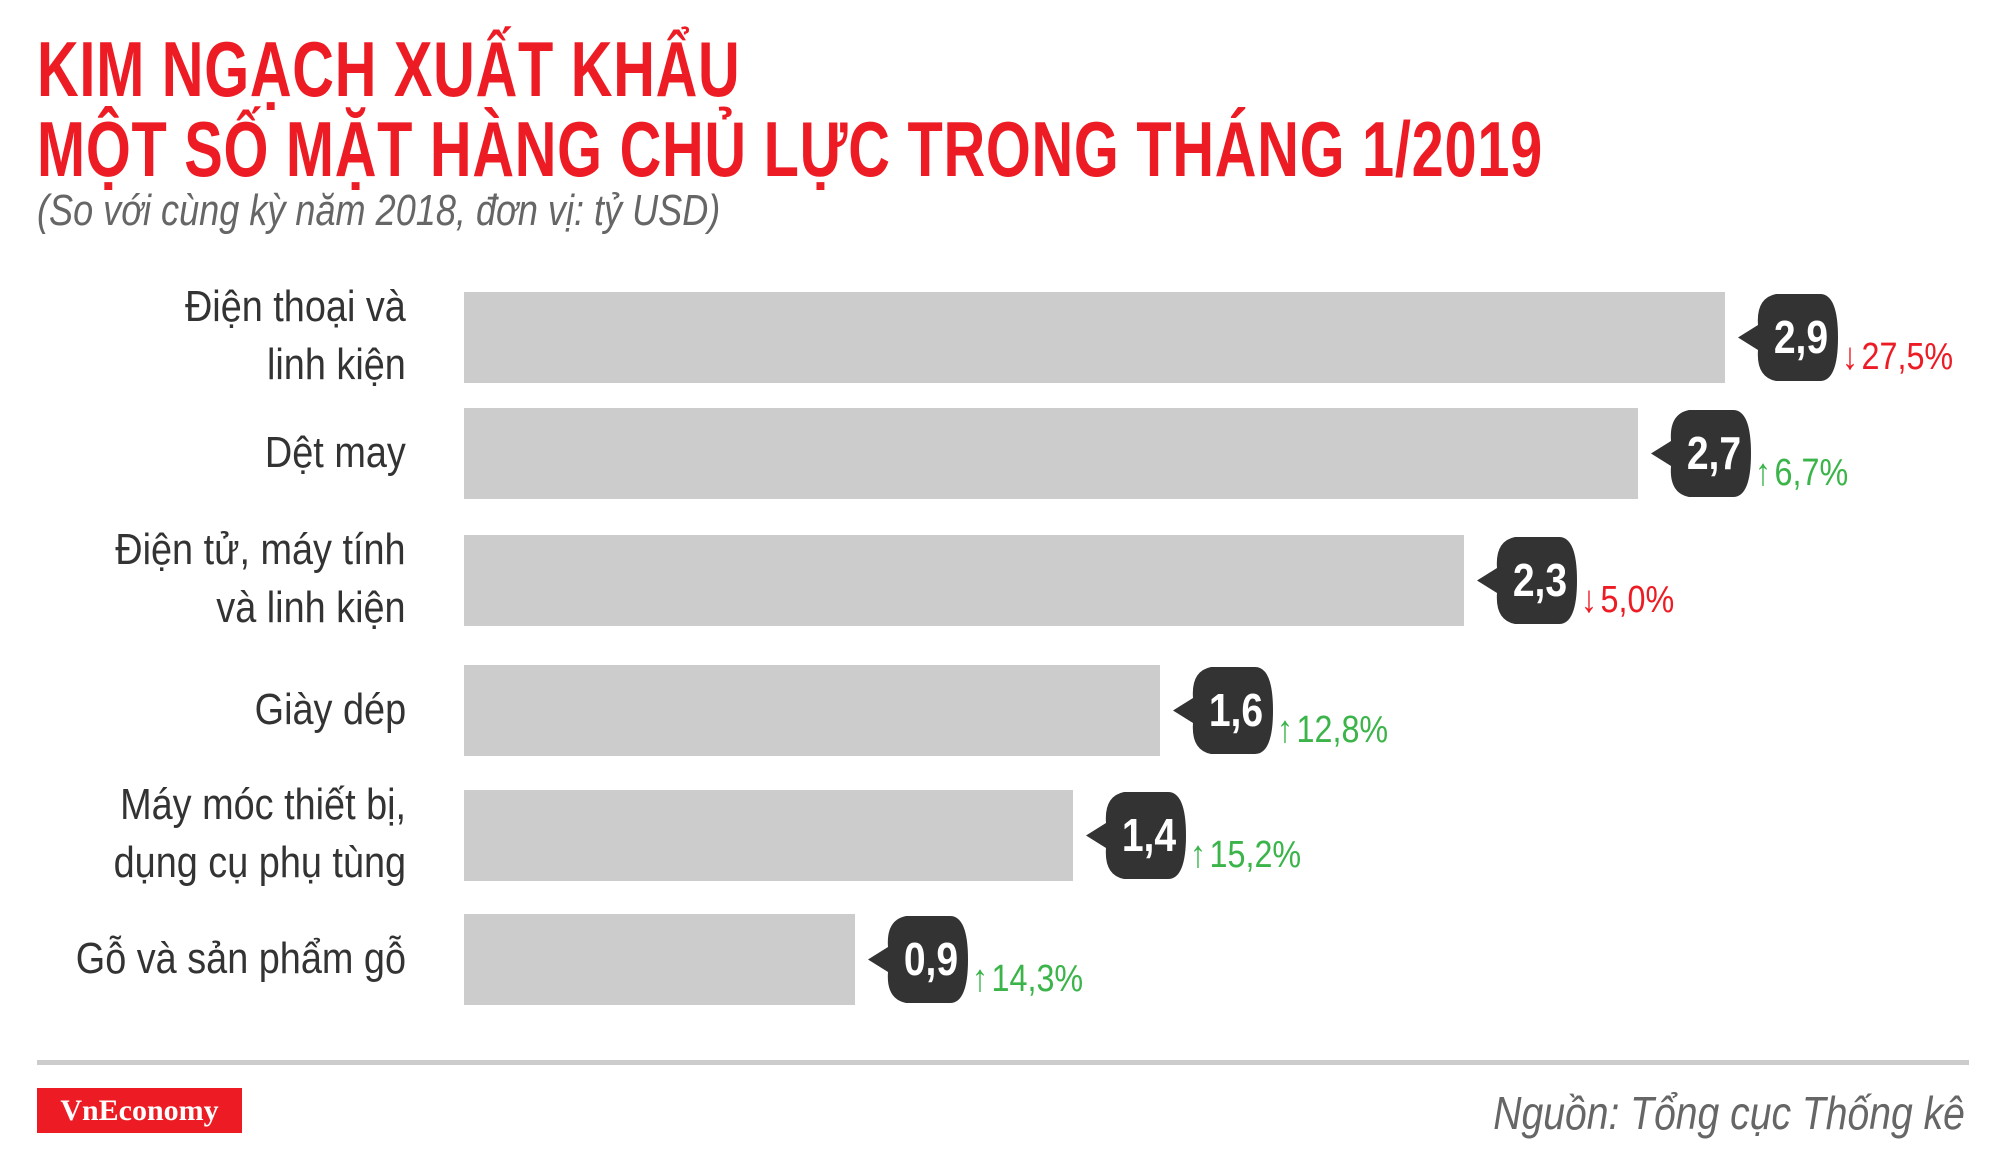 The image size is (2000, 1150). I want to click on row-label-line-1: Giày dép, so click(330, 709).